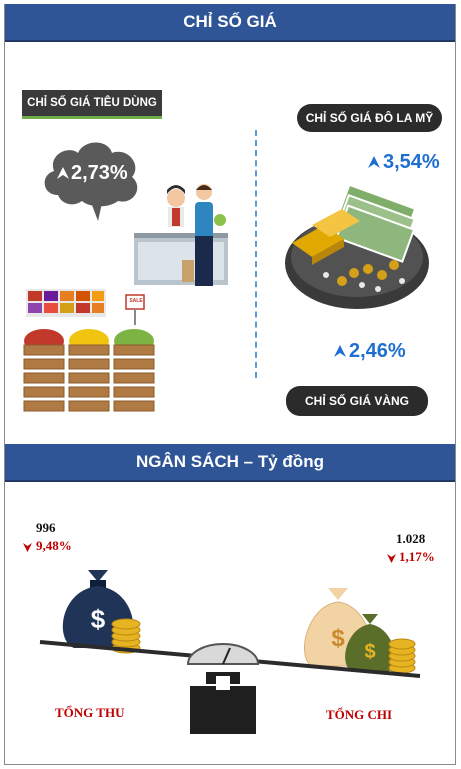 This screenshot has height=769, width=461. Describe the element at coordinates (359, 714) in the screenshot. I see `expense-label: TỔNG CHI` at that location.